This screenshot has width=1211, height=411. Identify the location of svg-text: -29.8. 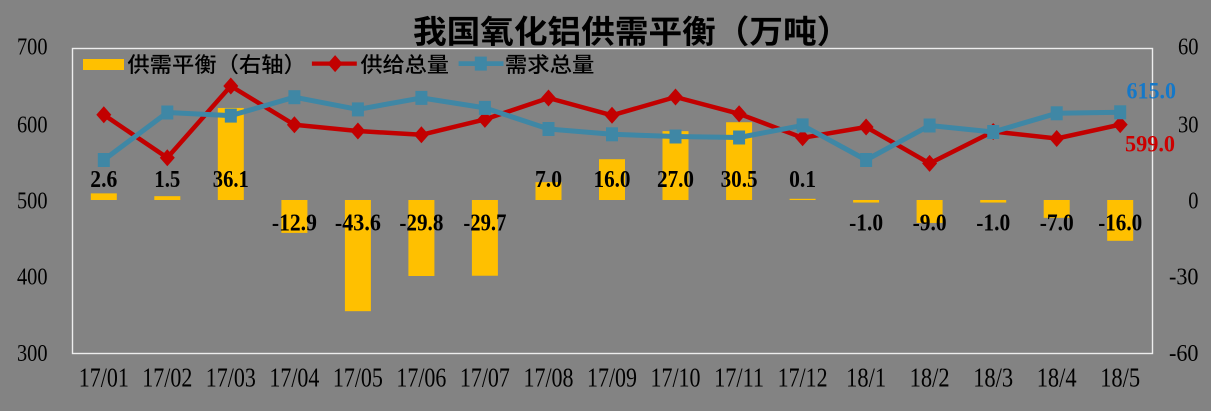
(421, 223).